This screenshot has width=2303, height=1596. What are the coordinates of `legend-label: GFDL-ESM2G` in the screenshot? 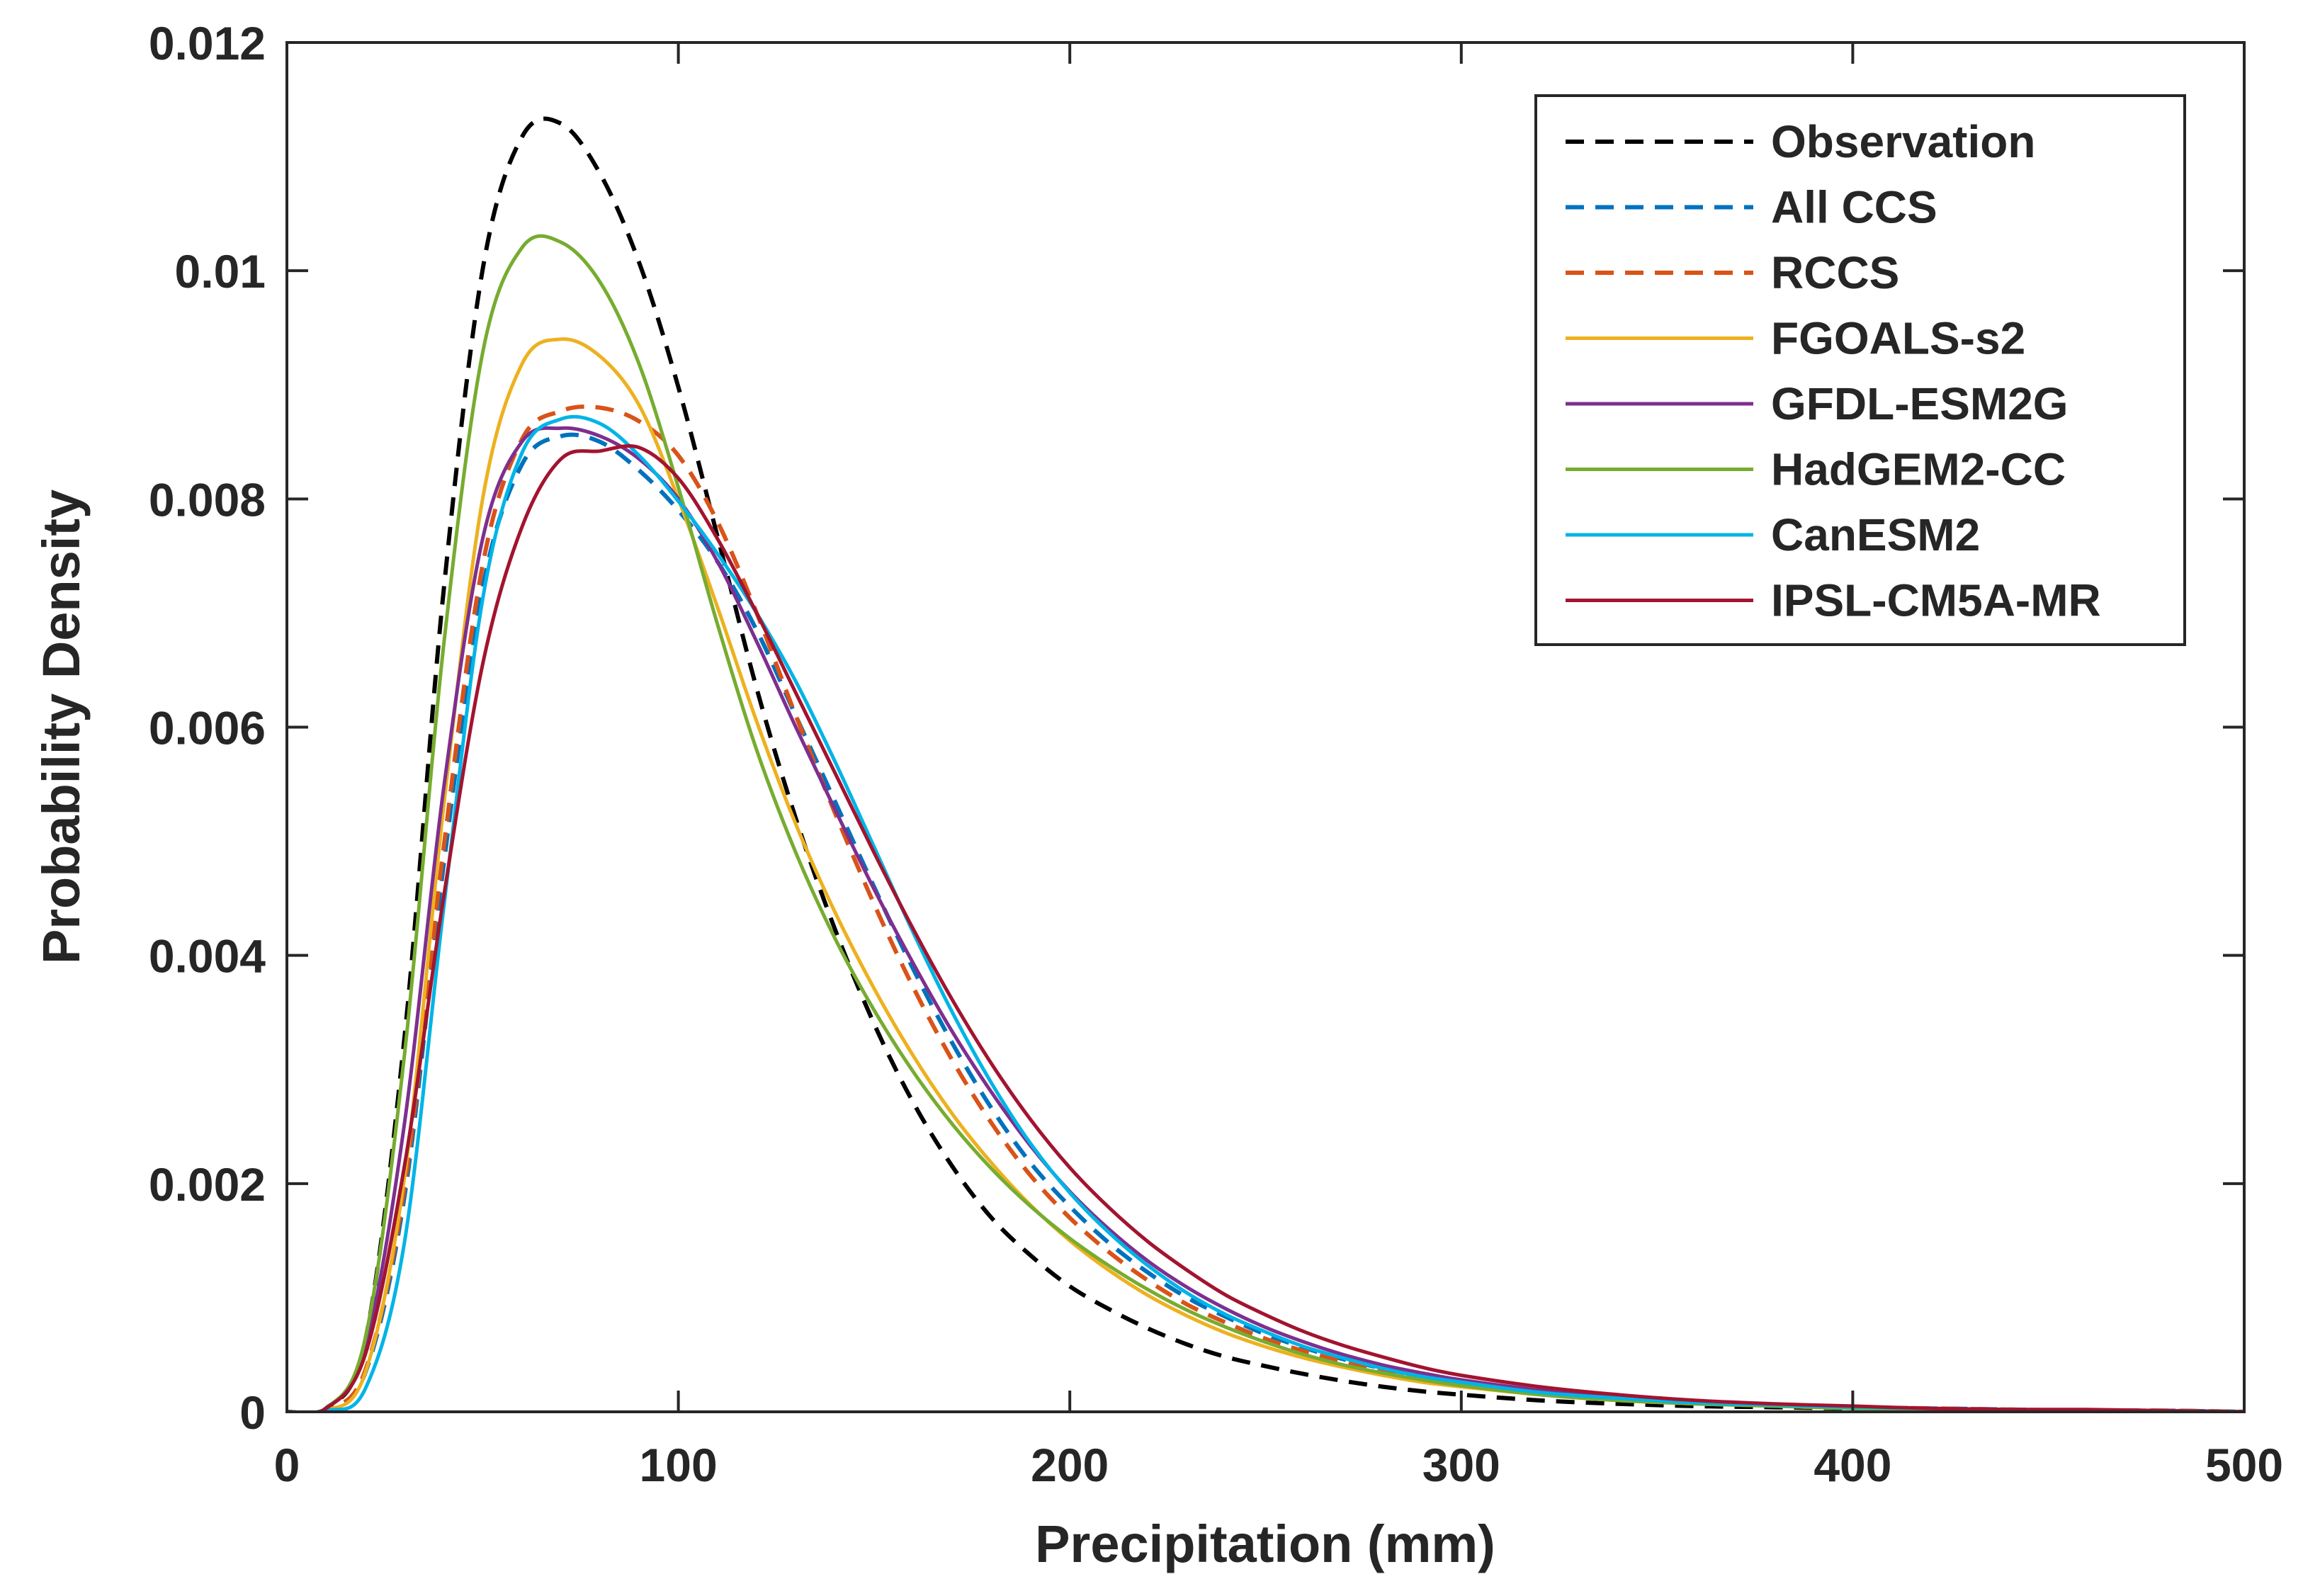 It's located at (1920, 403).